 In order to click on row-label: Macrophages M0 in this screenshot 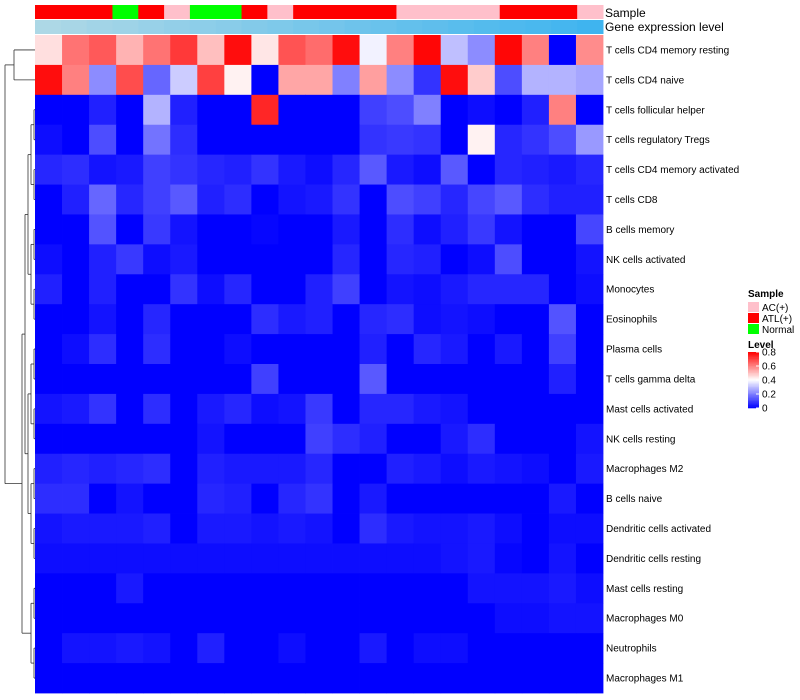, I will do `click(645, 619)`.